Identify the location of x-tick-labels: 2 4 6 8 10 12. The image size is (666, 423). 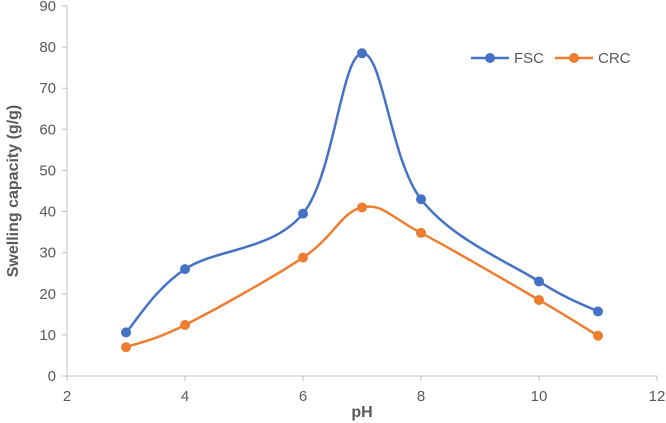
(364, 390).